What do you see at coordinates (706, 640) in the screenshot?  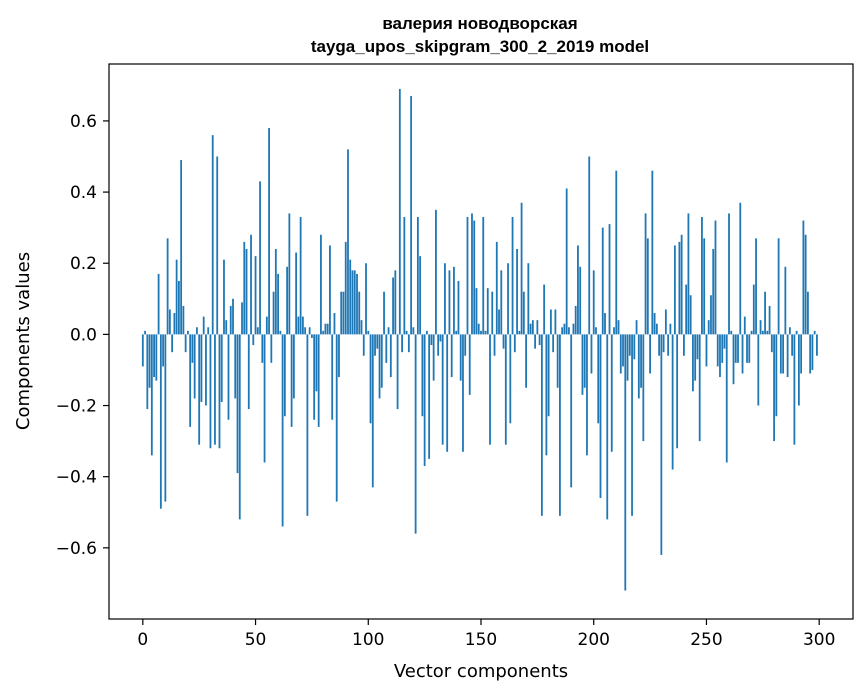 I see `x-tick-label: 250` at bounding box center [706, 640].